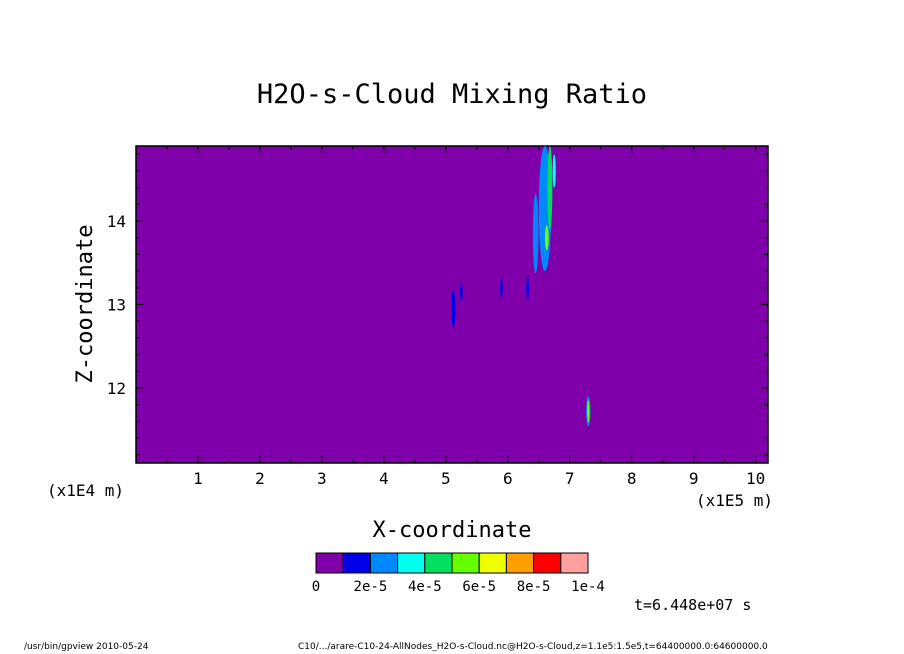 The height and width of the screenshot is (654, 904). Describe the element at coordinates (85, 304) in the screenshot. I see `y-axis-label: Z-coordinate` at that location.